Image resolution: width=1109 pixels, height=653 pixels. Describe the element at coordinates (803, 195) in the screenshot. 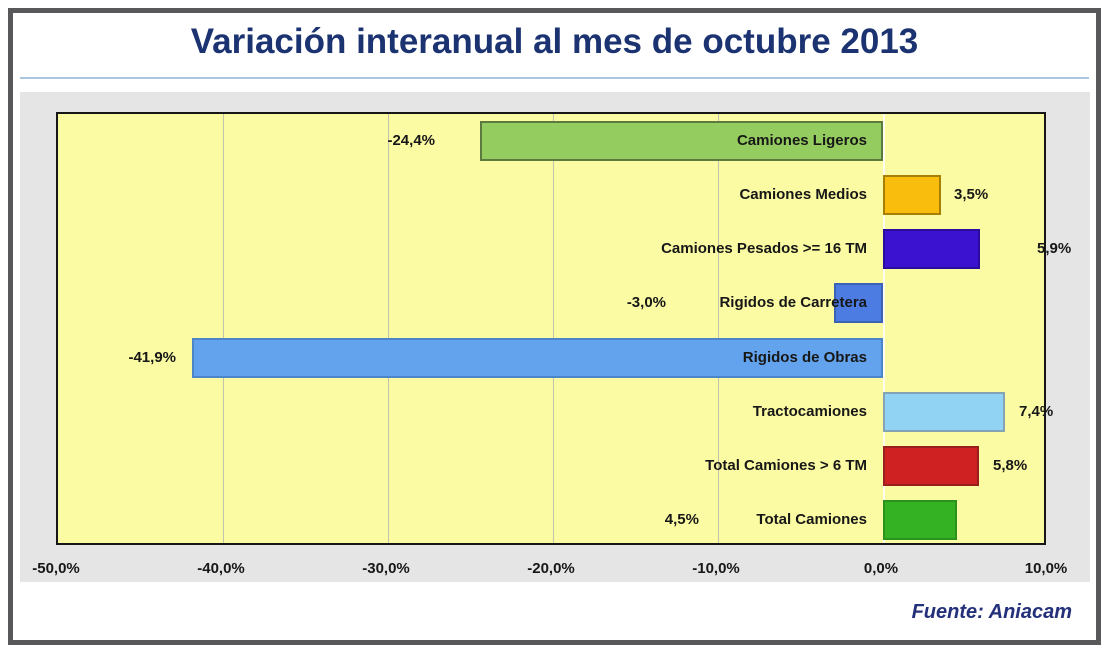

I see `category-label: Camiones Medios` at that location.